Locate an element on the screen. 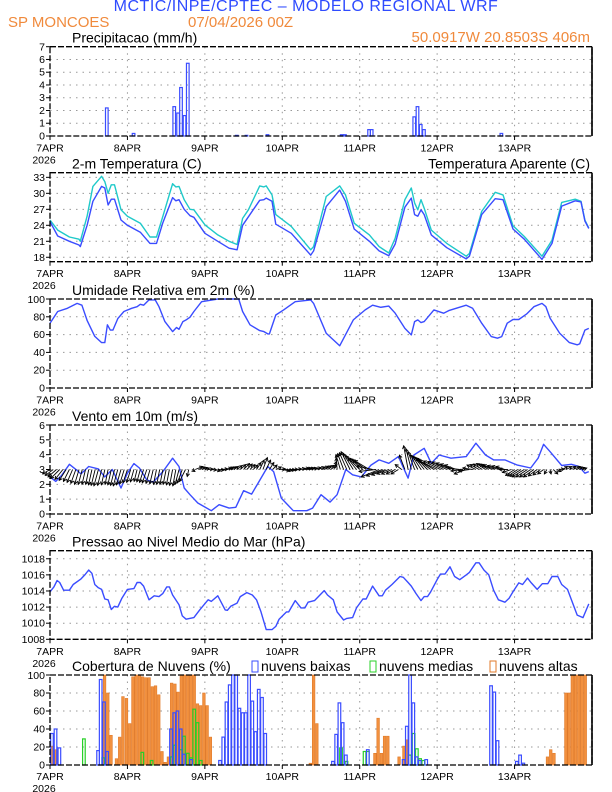  x-tick-label: 13APR is located at coordinates (515, 401).